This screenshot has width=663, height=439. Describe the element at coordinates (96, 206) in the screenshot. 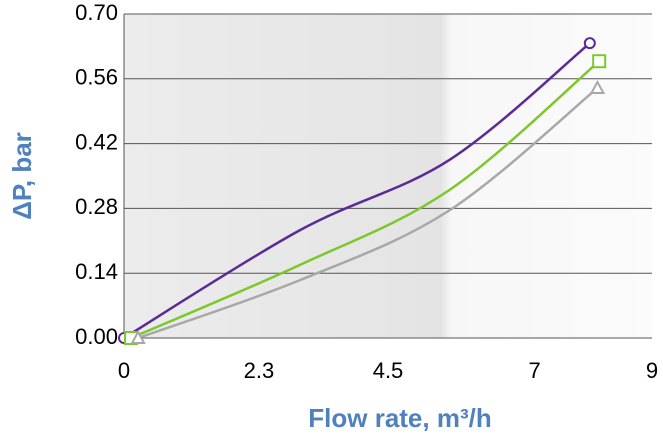

I see `y-tick-label: 0.28` at that location.